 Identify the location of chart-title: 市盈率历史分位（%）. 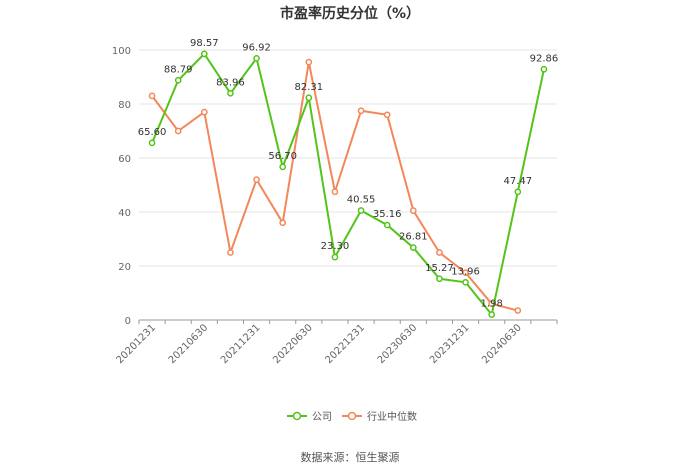
(350, 13).